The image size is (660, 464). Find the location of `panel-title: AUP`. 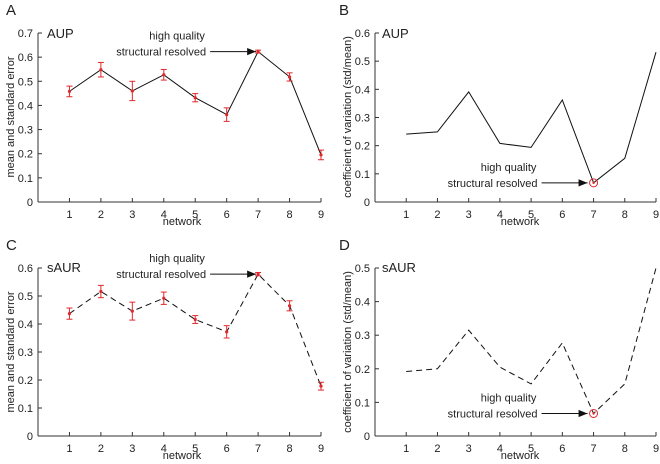

panel-title: AUP is located at coordinates (395, 33).